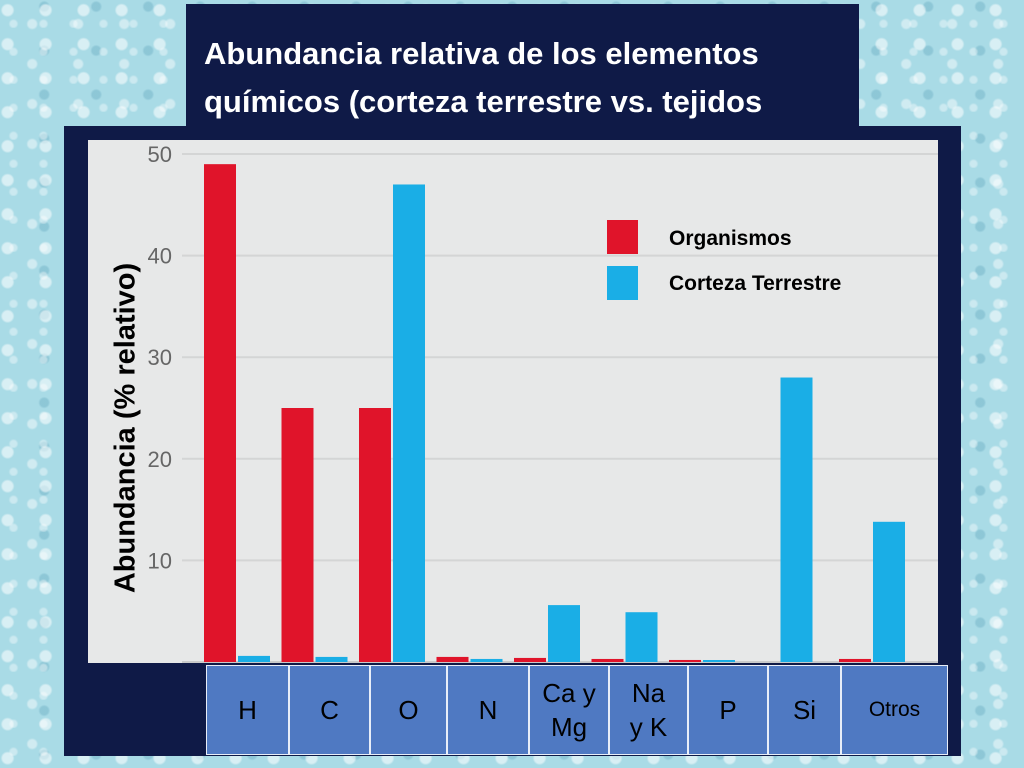 The width and height of the screenshot is (1024, 768). I want to click on x-axis-category-table: H C O N Ca y Mg Na y K P Si Otros, so click(577, 710).